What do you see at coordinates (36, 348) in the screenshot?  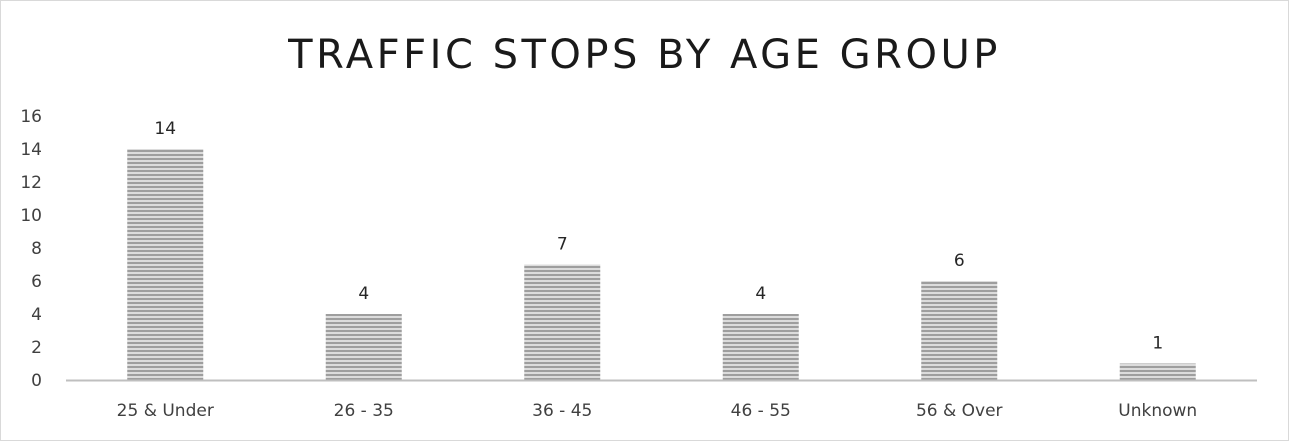 I see `y-tick-label: 2` at bounding box center [36, 348].